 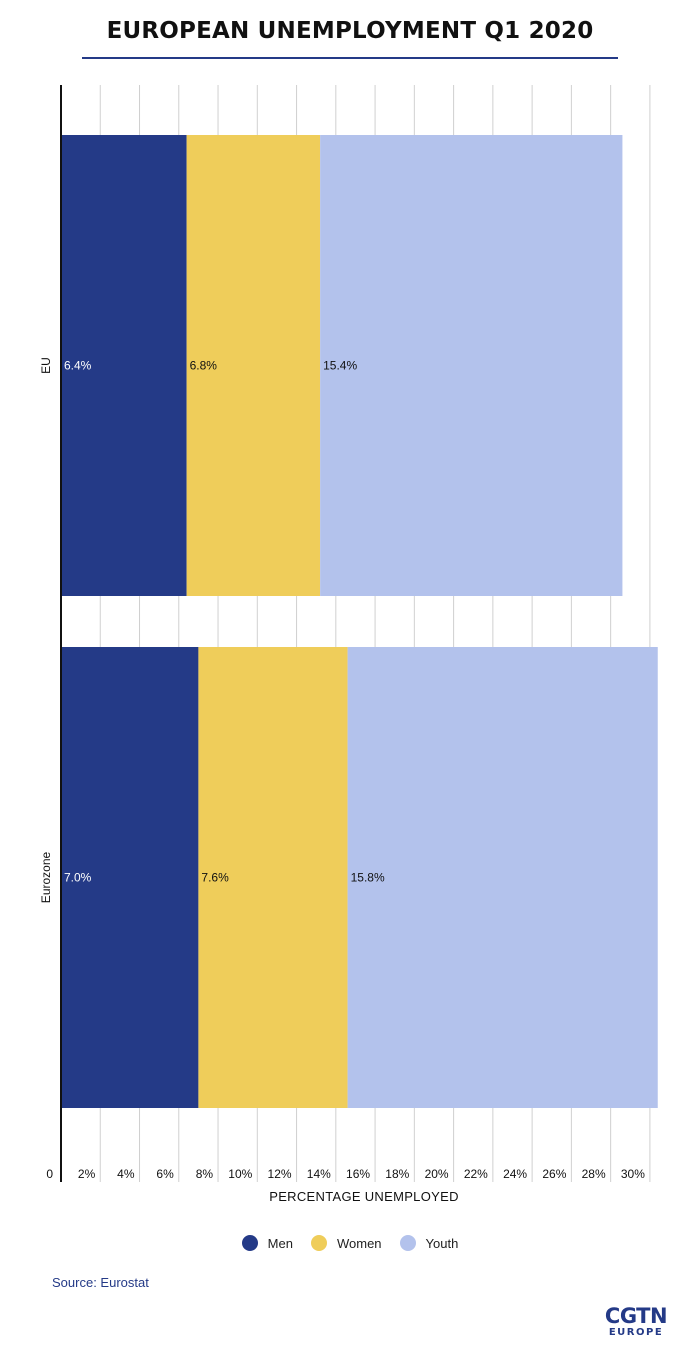 What do you see at coordinates (364, 1196) in the screenshot?
I see `x-axis-title: PERCENTAGE UNEMPLOYED` at bounding box center [364, 1196].